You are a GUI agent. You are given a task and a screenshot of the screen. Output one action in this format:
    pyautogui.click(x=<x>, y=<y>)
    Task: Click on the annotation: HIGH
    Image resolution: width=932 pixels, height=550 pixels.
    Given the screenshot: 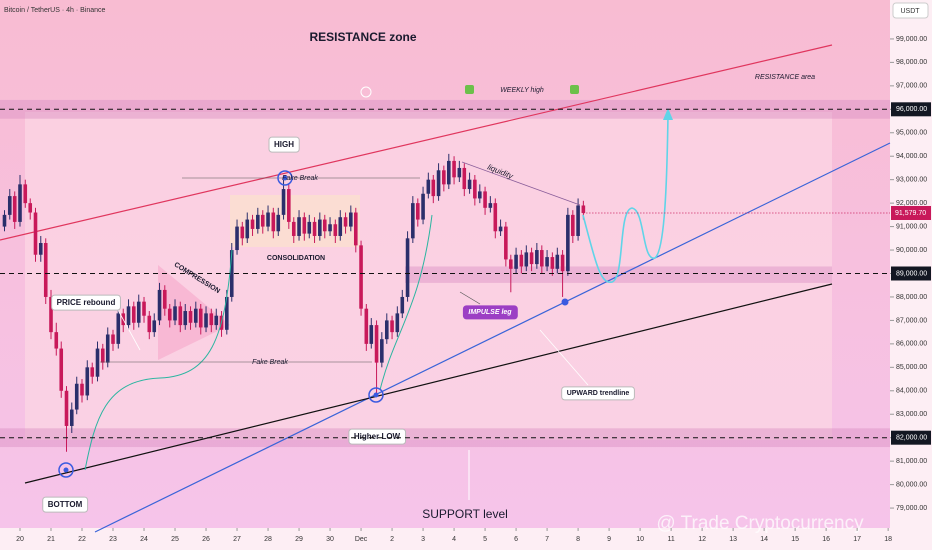 What is the action you would take?
    pyautogui.click(x=284, y=144)
    